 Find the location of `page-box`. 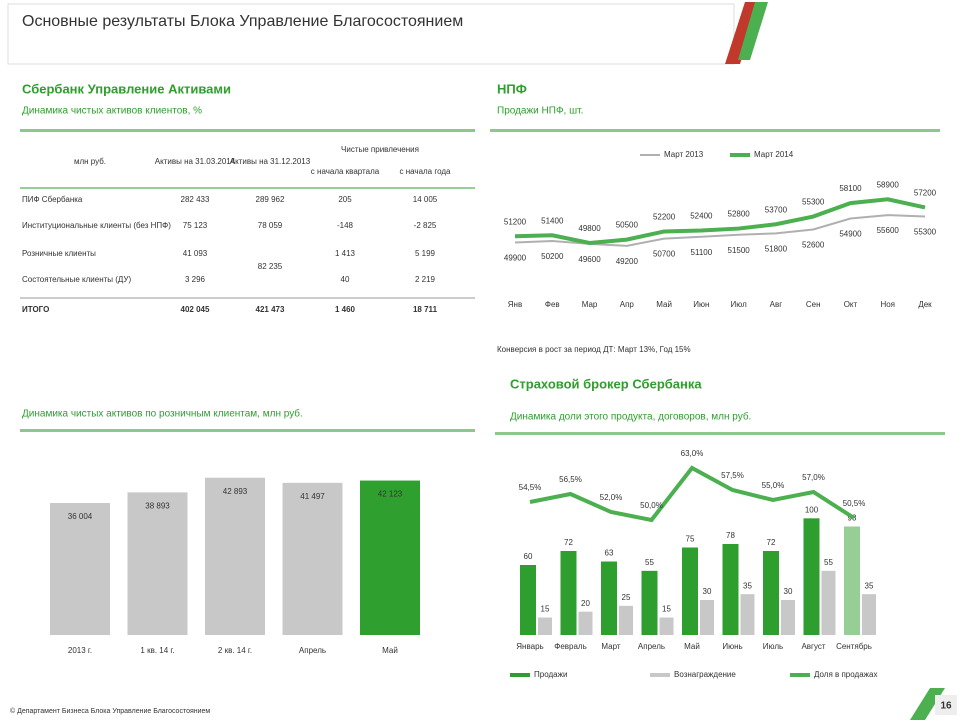

page-box is located at coordinates (946, 705).